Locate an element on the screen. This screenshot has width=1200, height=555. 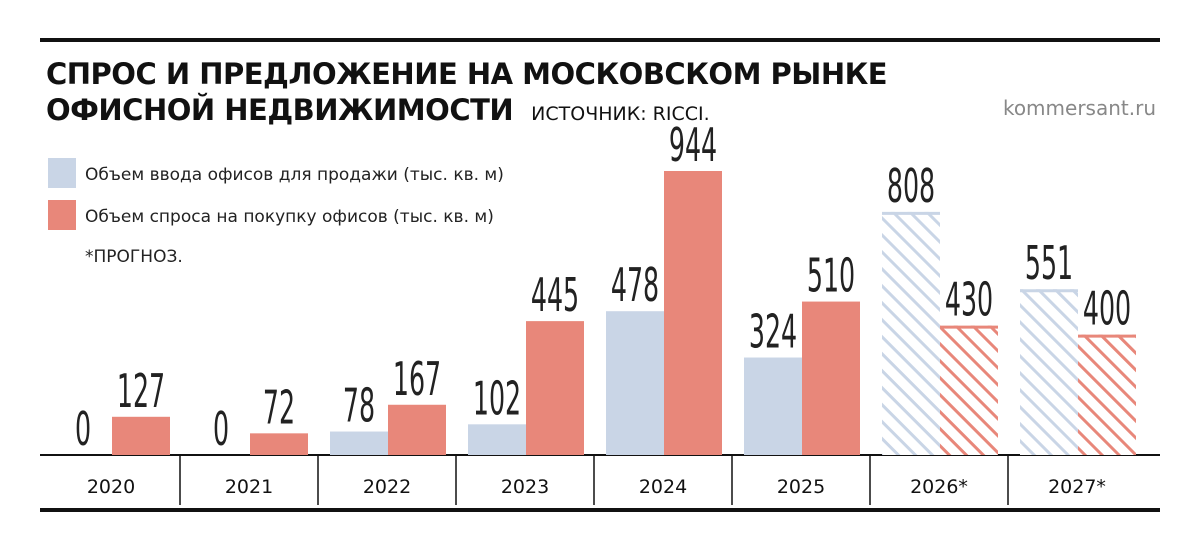
value-label-group: 445 is located at coordinates (555, 295).